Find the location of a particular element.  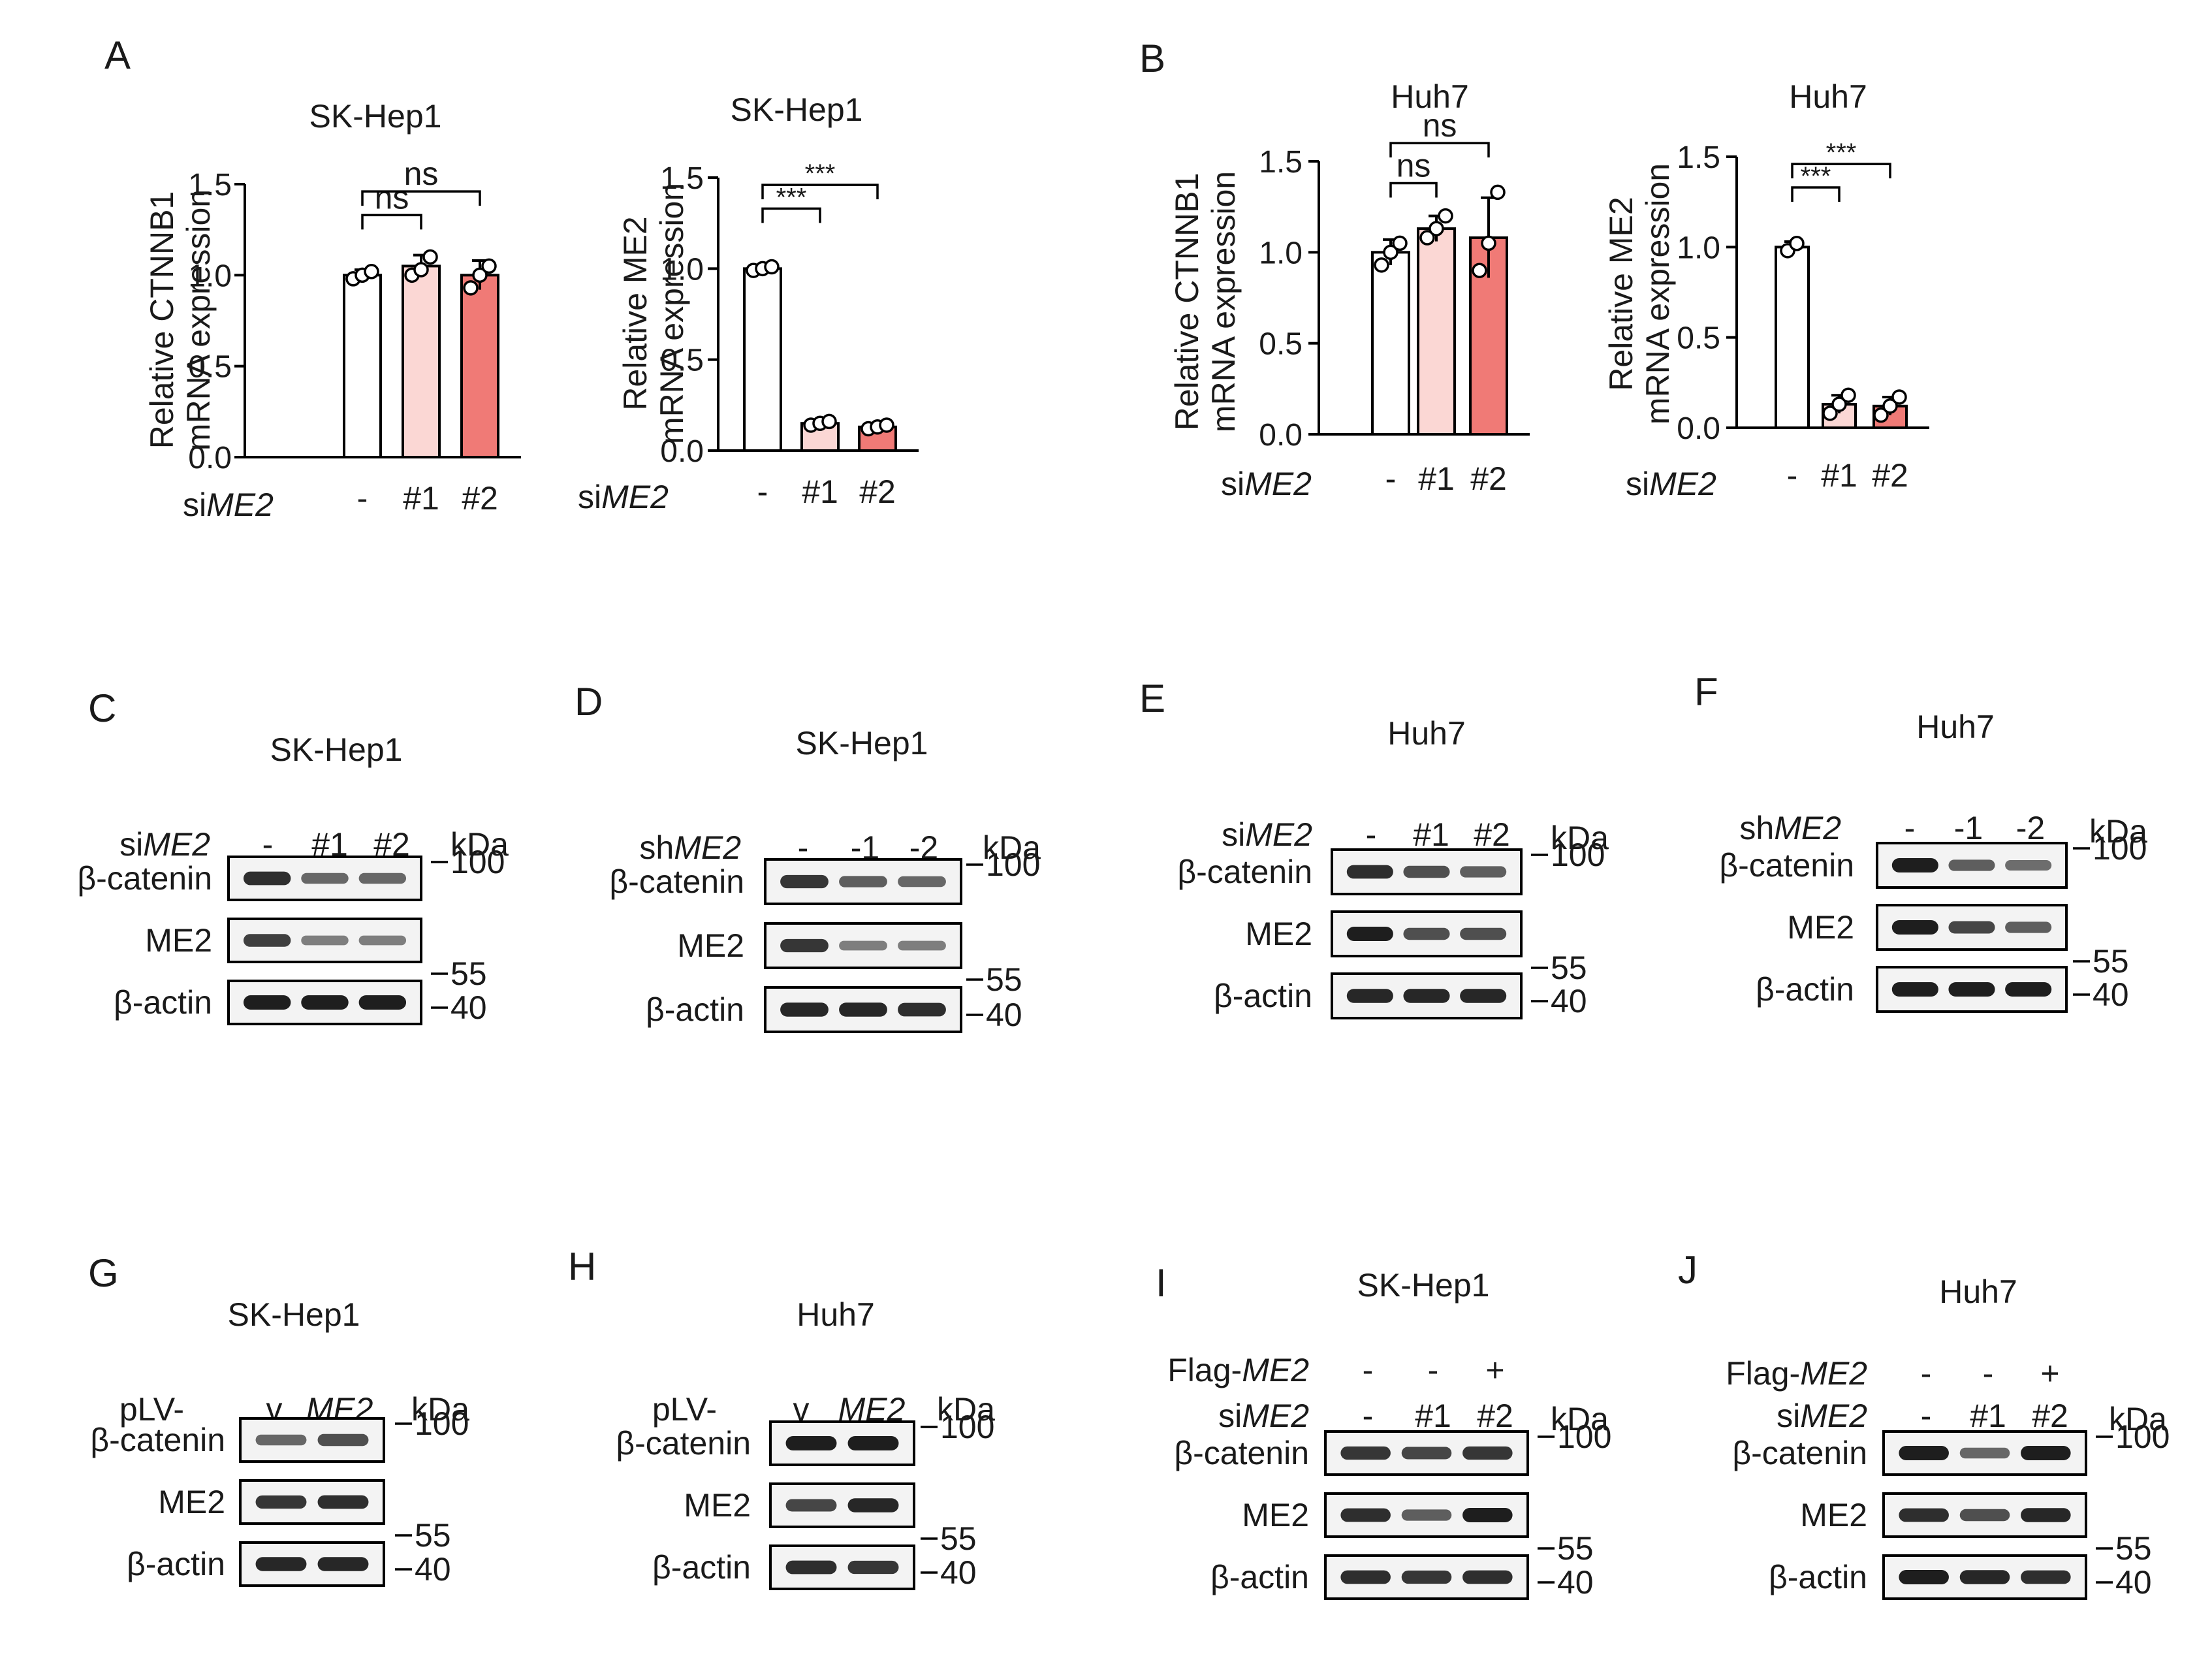

y-tick-label: 0.5 is located at coordinates (1699, 338).